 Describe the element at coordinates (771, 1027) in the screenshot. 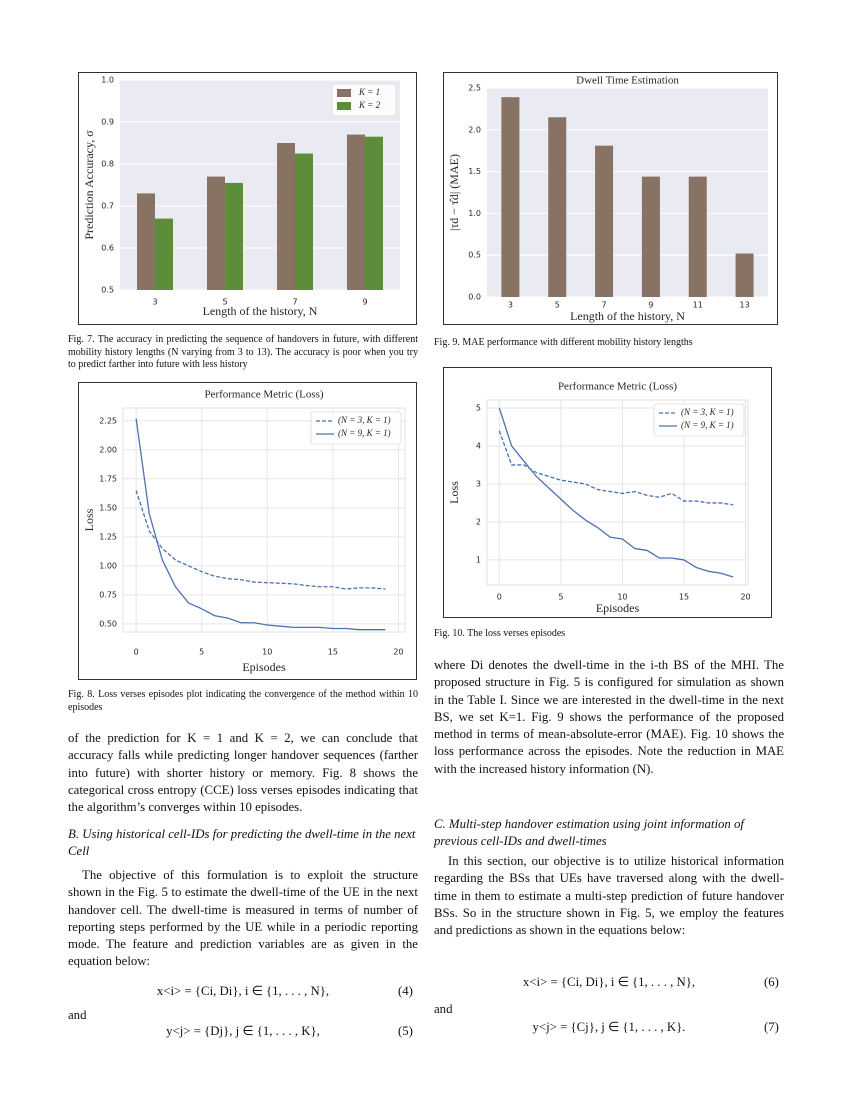

I see `equation-number: (7)` at that location.